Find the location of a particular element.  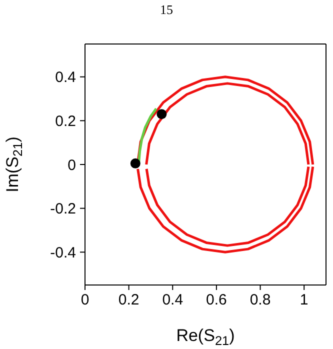

x-tick-label: 0.6 is located at coordinates (216, 300).